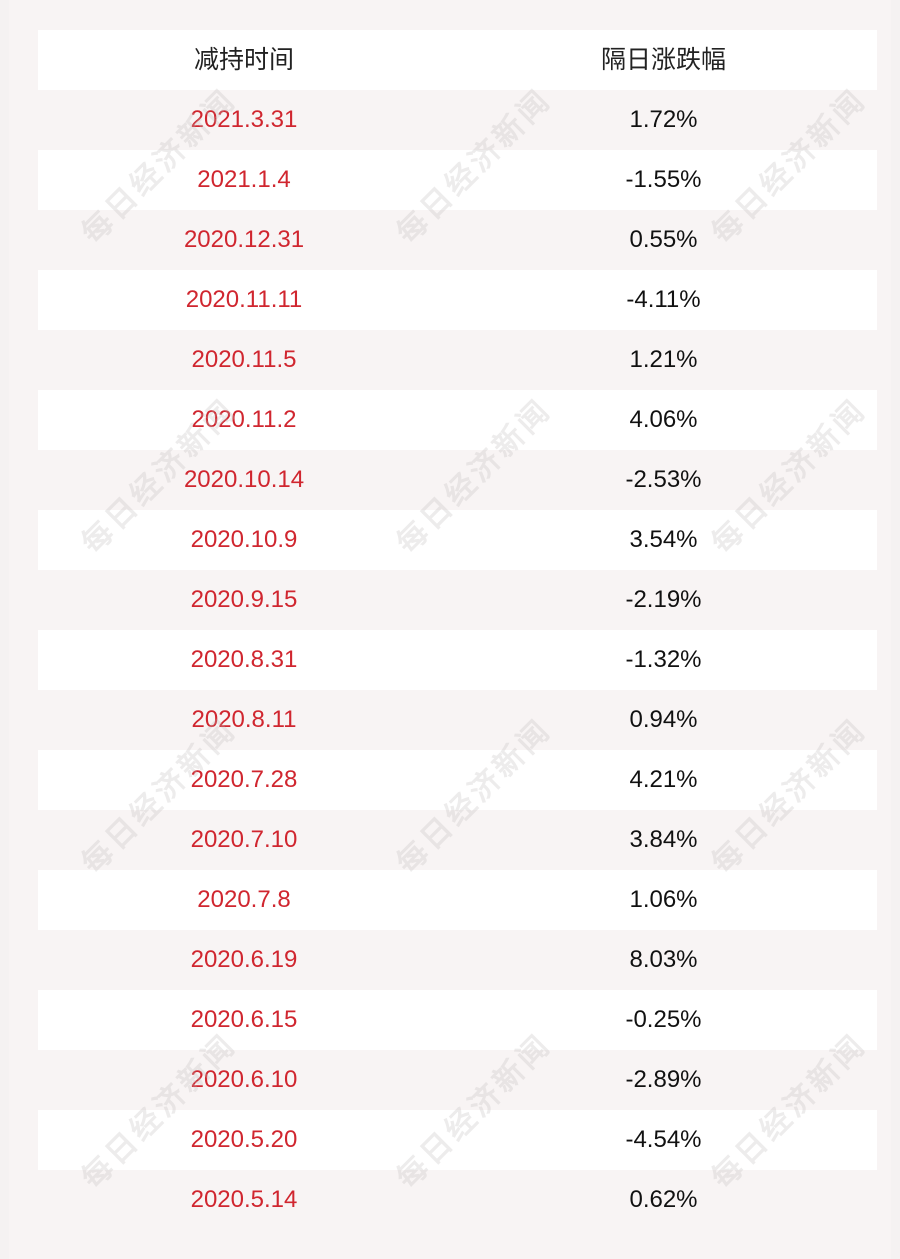 This screenshot has width=900, height=1259. What do you see at coordinates (663, 599) in the screenshot?
I see `row-change: -2.19%` at bounding box center [663, 599].